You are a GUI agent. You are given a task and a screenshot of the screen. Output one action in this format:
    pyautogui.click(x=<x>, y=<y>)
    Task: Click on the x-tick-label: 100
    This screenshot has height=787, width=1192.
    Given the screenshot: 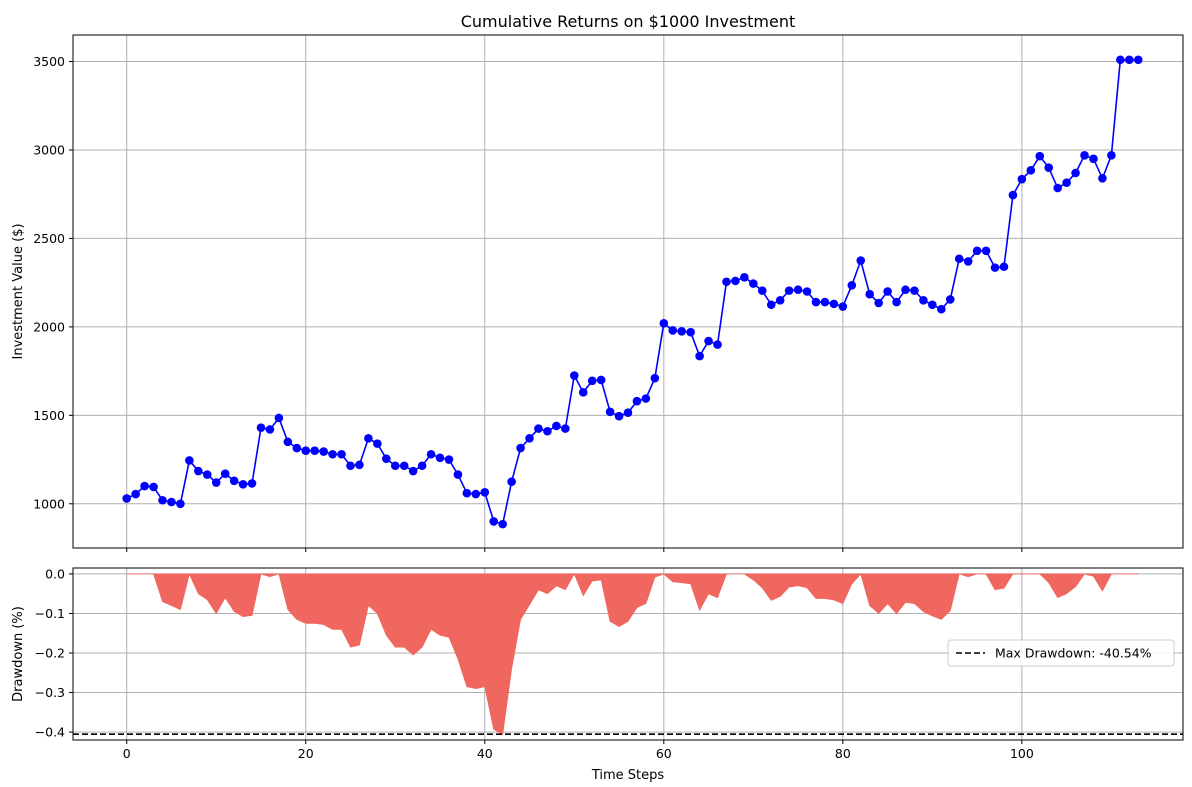 What is the action you would take?
    pyautogui.click(x=1022, y=753)
    